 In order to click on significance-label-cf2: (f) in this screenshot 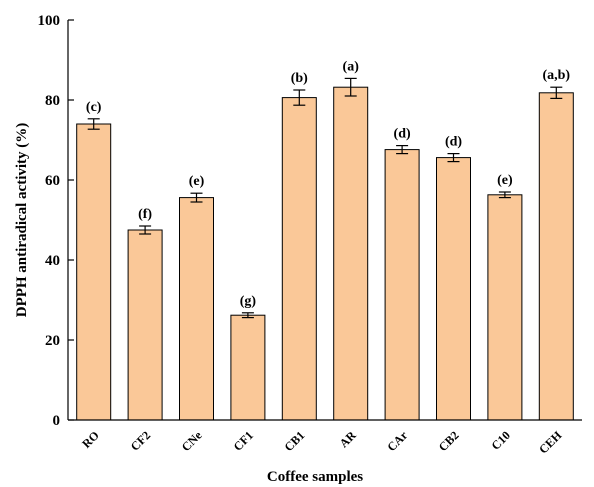, I will do `click(145, 214)`.